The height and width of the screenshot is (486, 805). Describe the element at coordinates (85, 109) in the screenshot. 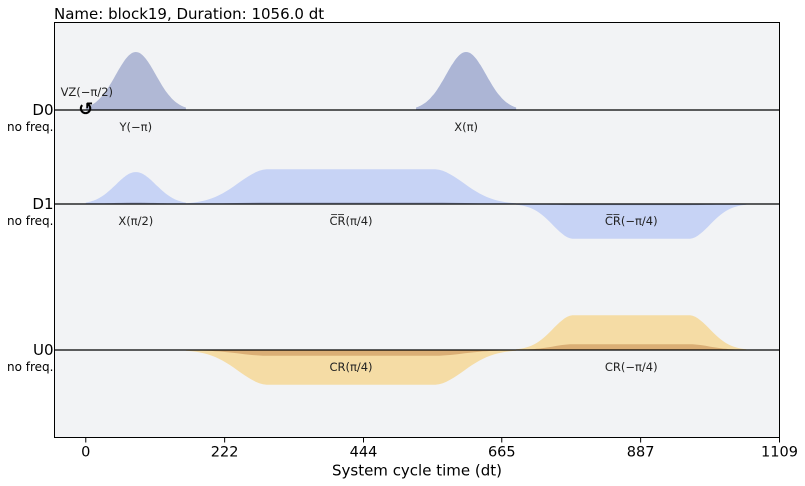

I see `rotate-icon: ↺` at that location.